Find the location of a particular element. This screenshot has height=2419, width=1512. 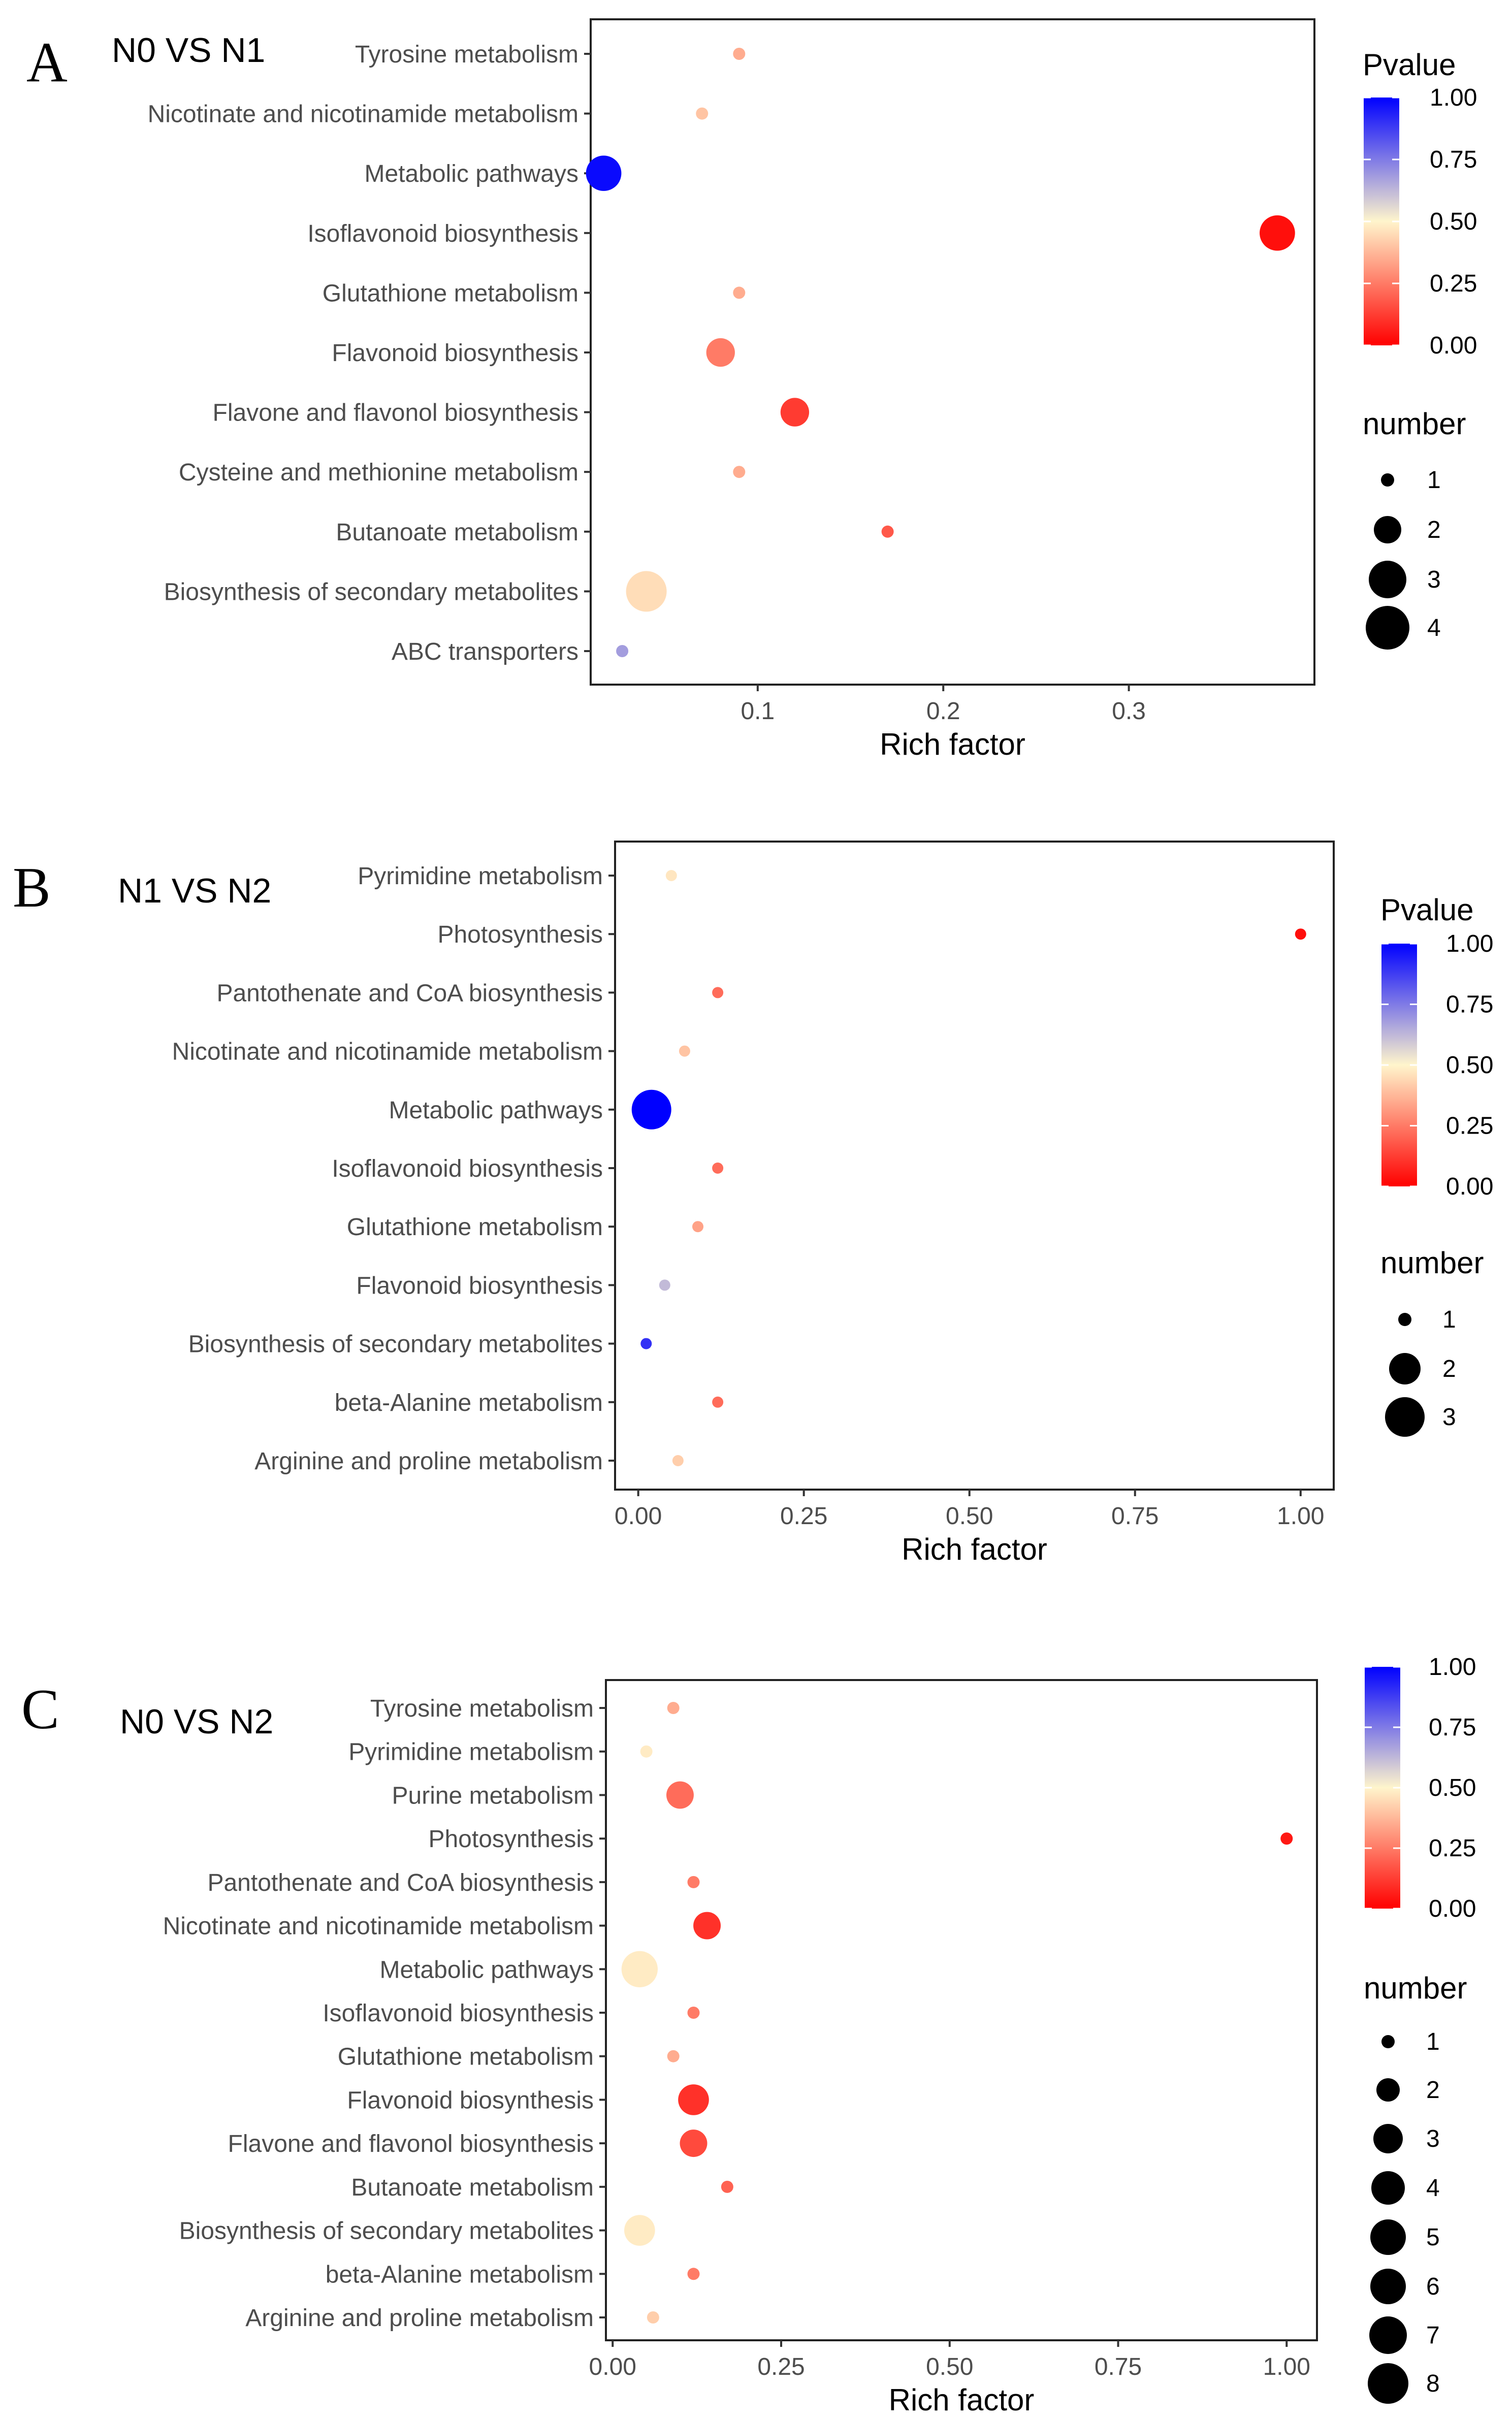

panel-letter: B is located at coordinates (32, 887).